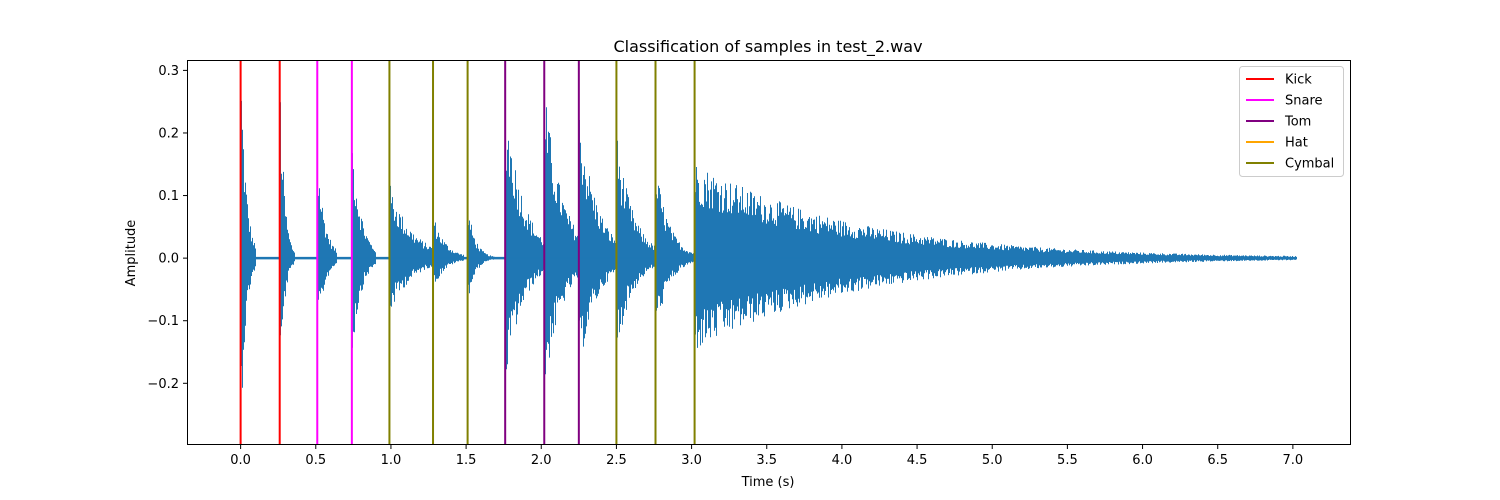  I want to click on y-tick-label: 0.2, so click(168, 133).